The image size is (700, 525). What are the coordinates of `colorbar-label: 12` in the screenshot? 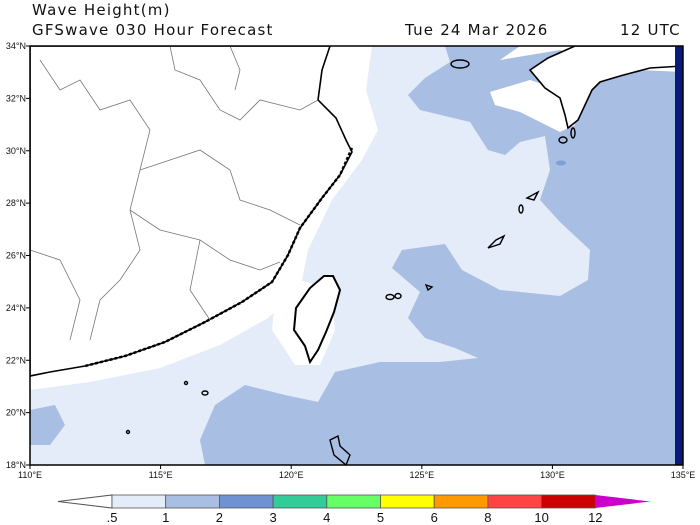 It's located at (595, 517).